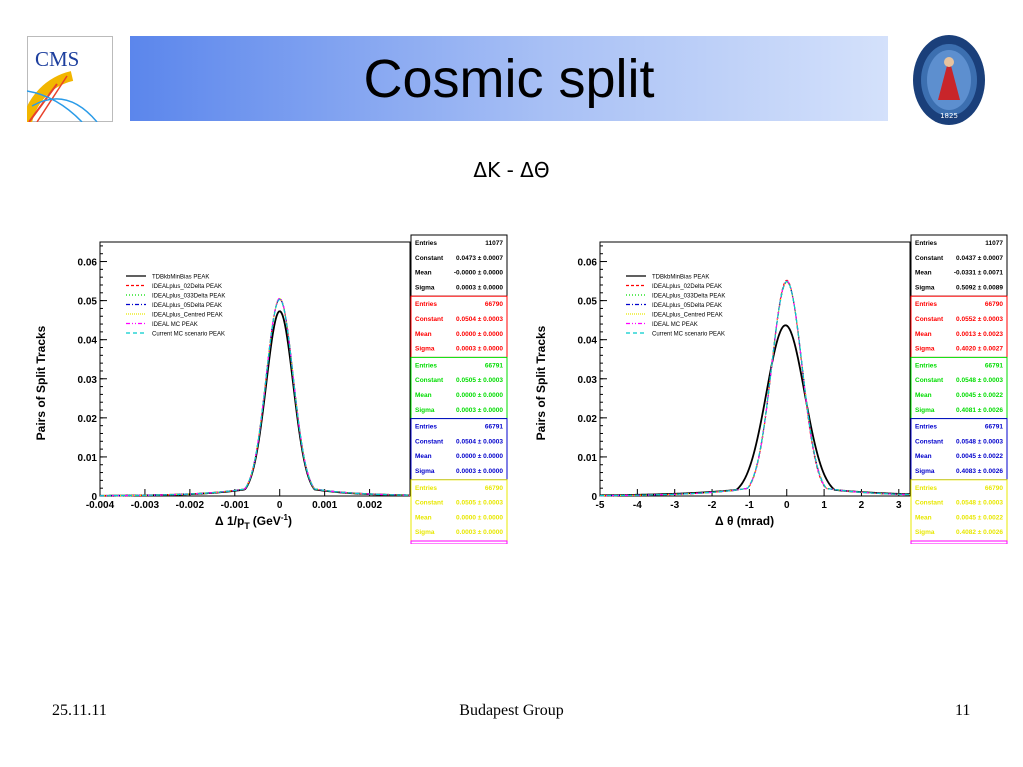  I want to click on stats-value: 0.4082 ± 0.0026, so click(979, 532).